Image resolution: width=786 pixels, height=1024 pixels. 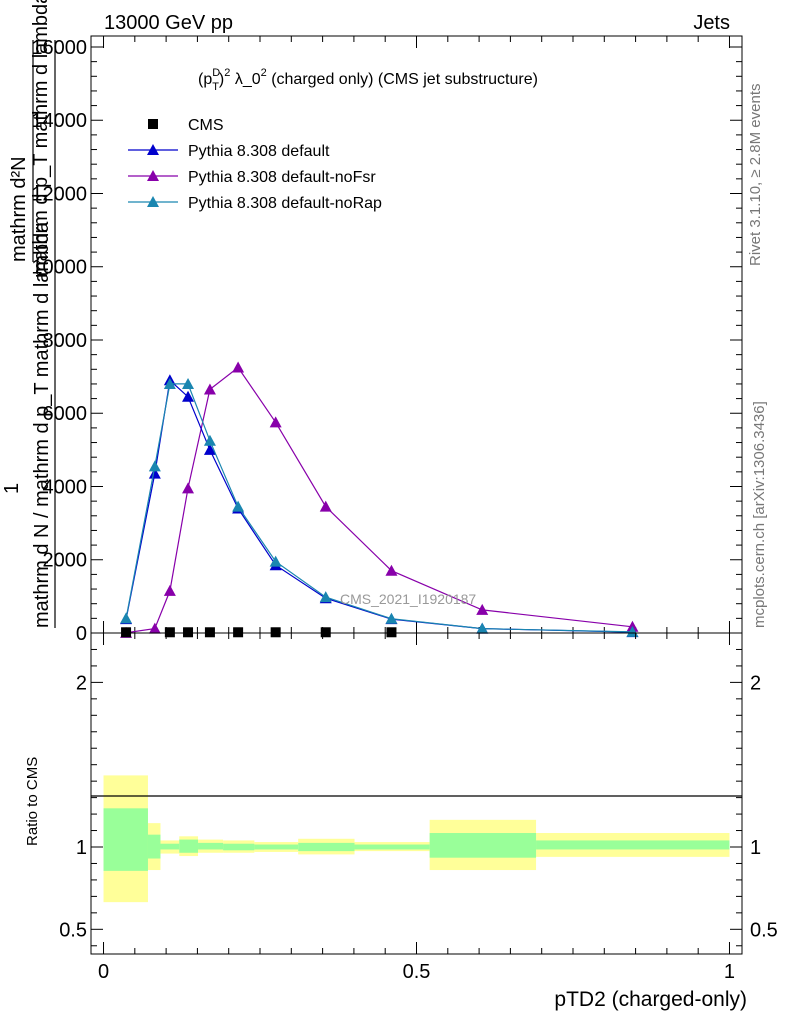 I want to click on ratio-ytick-label: 0.5, so click(x=73, y=930).